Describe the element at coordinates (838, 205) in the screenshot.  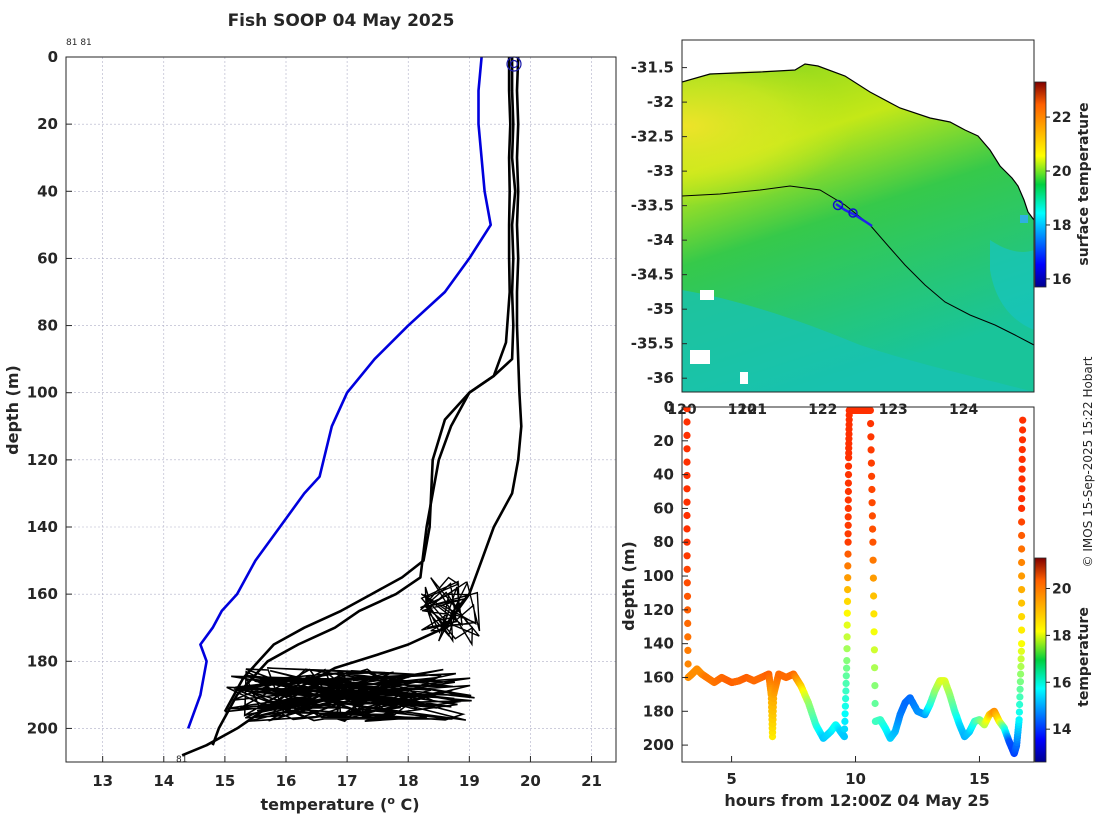
I see `map-track-start` at that location.